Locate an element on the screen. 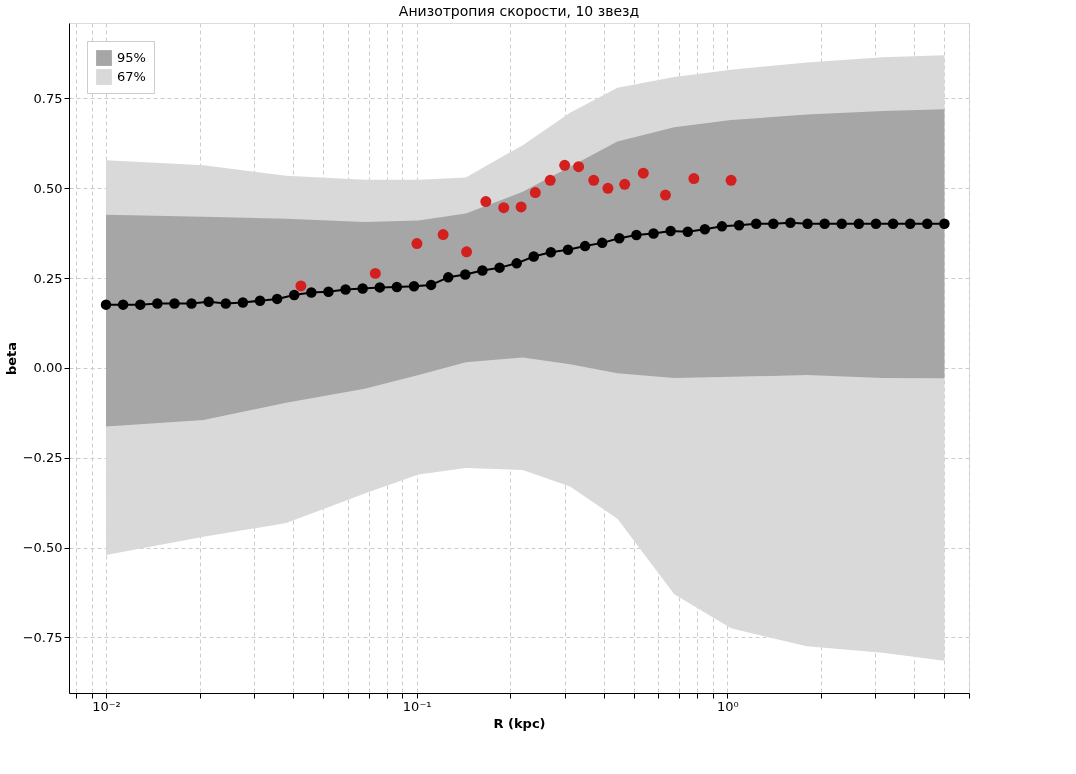 The width and height of the screenshot is (1076, 774). legend-label: 95% is located at coordinates (131, 57).